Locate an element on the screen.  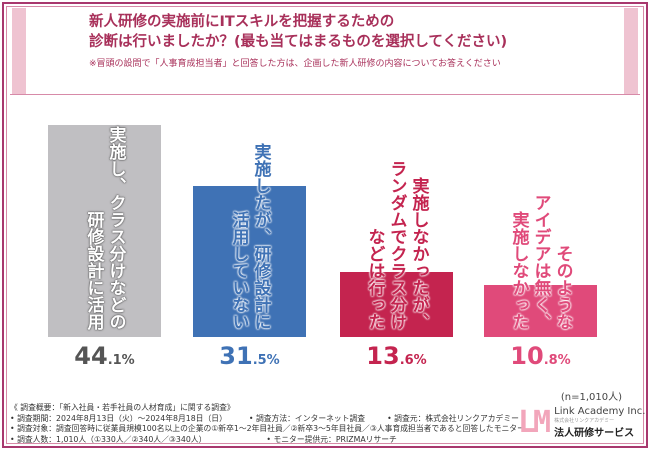
title-line-1: 新人研修の実施前にITスキルを把握するための is located at coordinates (242, 22).